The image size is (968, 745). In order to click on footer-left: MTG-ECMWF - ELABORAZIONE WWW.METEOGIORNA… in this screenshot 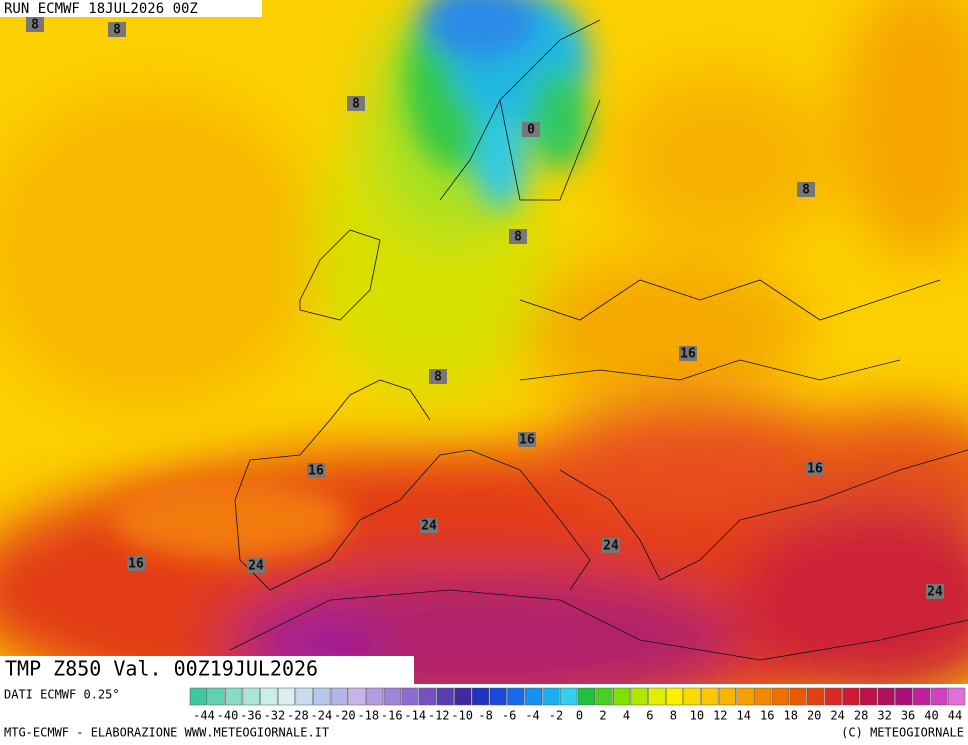, I will do `click(166, 733)`.